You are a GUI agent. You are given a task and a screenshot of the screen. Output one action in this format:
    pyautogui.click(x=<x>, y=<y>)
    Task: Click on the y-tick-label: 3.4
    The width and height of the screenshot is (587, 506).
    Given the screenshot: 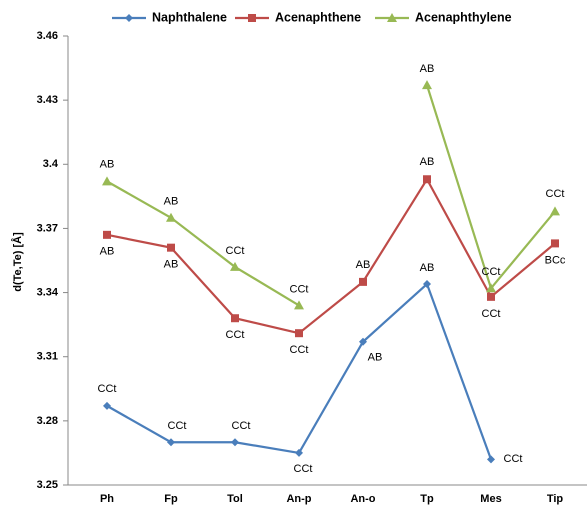 What is the action you would take?
    pyautogui.click(x=51, y=164)
    